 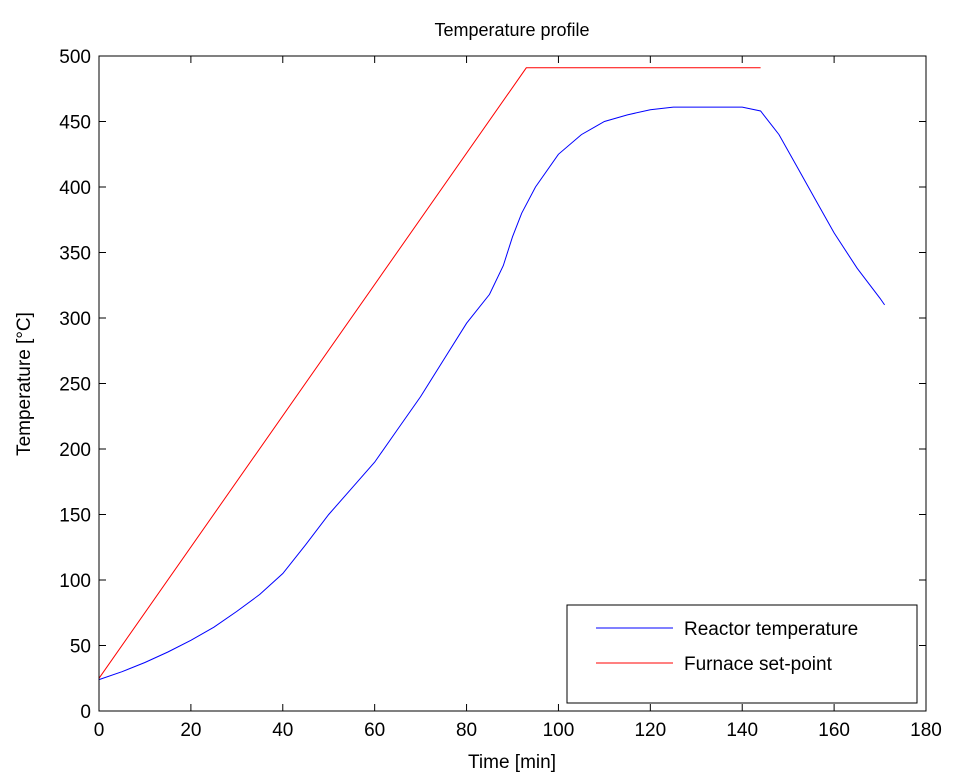 I want to click on y-tick-label: 250, so click(x=75, y=385).